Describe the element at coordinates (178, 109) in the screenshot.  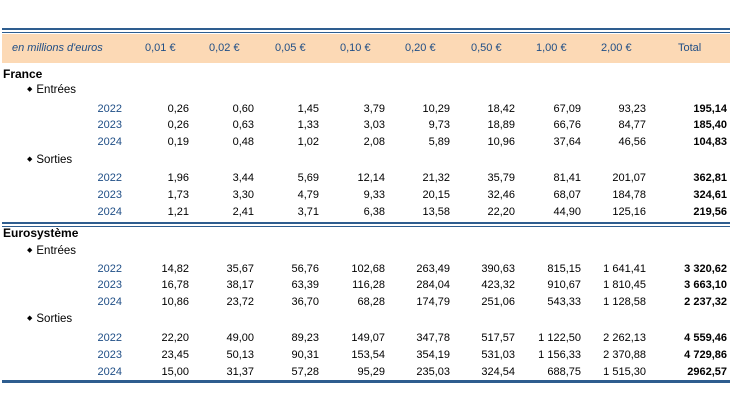
I see `table-cell: 0,26` at that location.